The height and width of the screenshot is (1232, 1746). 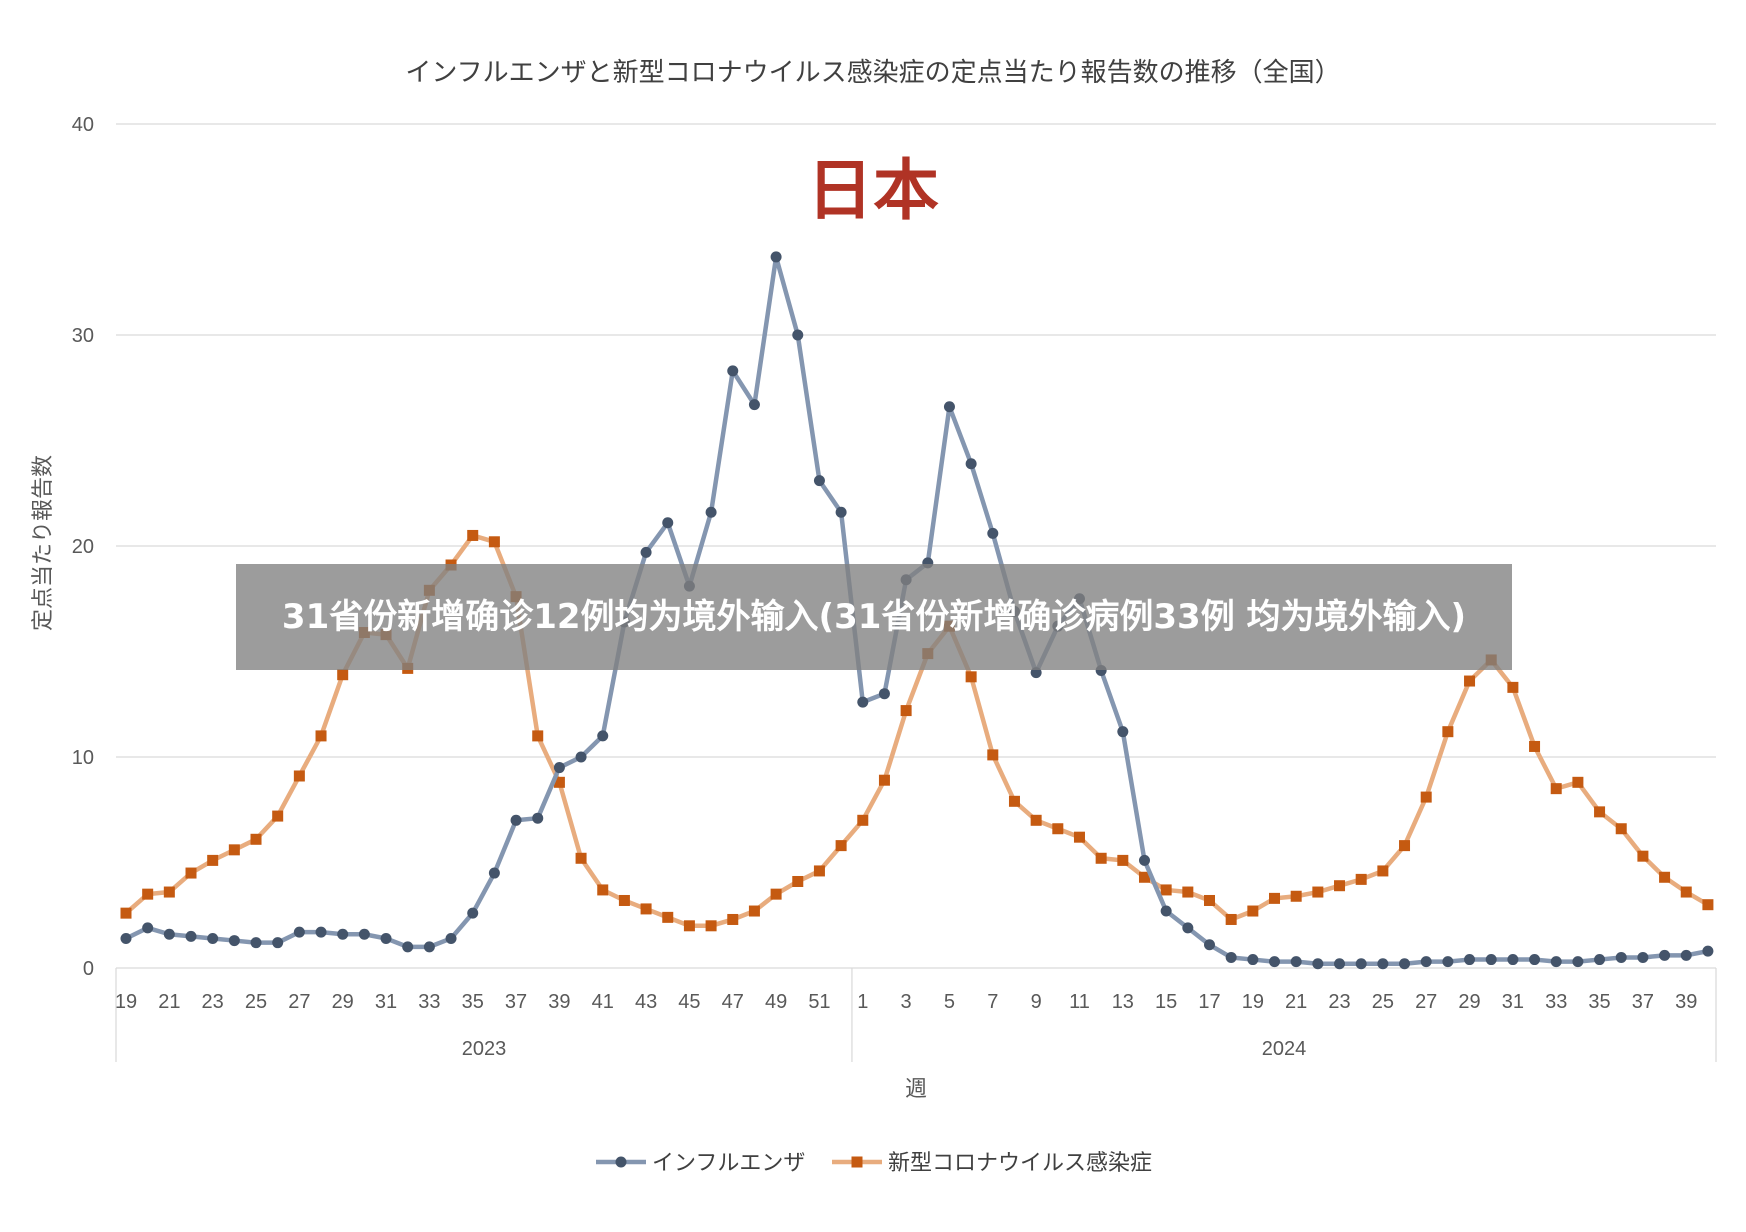 I want to click on legend-item: 新型コロナウイルス感染症, so click(x=992, y=1163).